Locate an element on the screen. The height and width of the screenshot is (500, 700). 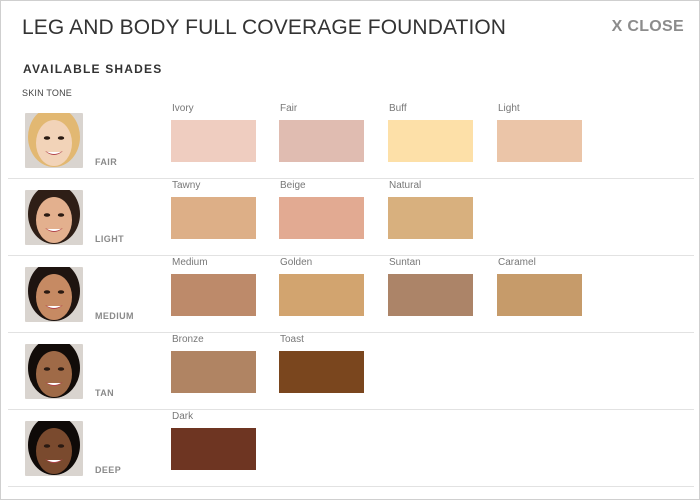
shade-option: Beige is located at coordinates (321, 209).